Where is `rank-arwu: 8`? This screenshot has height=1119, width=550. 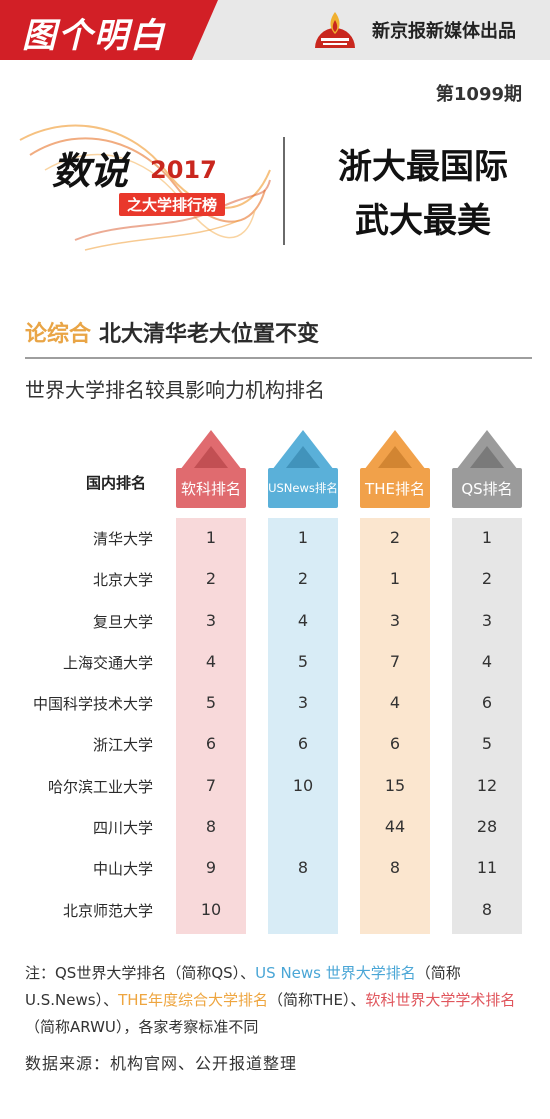 rank-arwu: 8 is located at coordinates (211, 827).